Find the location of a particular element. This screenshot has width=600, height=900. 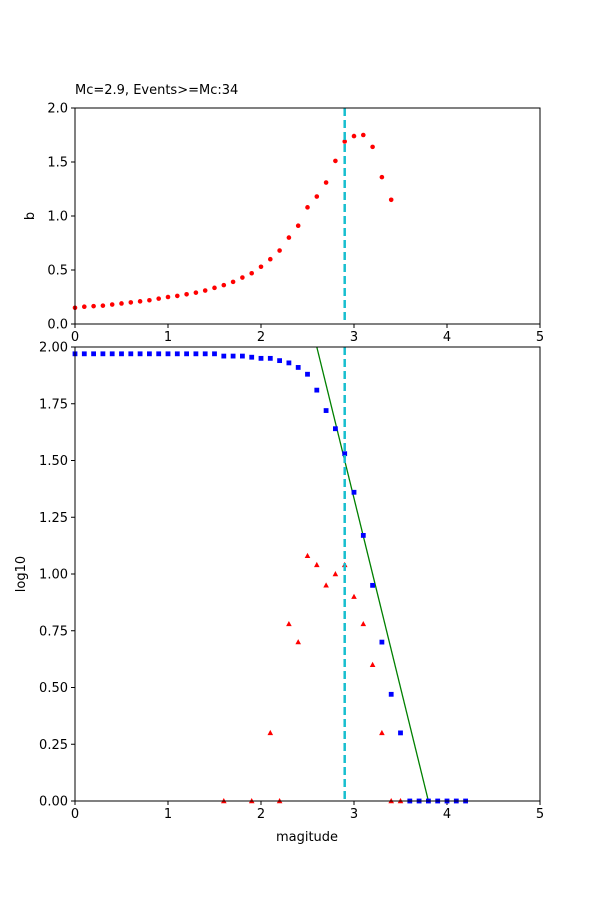

y-tick-label: 2.0 is located at coordinates (57, 109).